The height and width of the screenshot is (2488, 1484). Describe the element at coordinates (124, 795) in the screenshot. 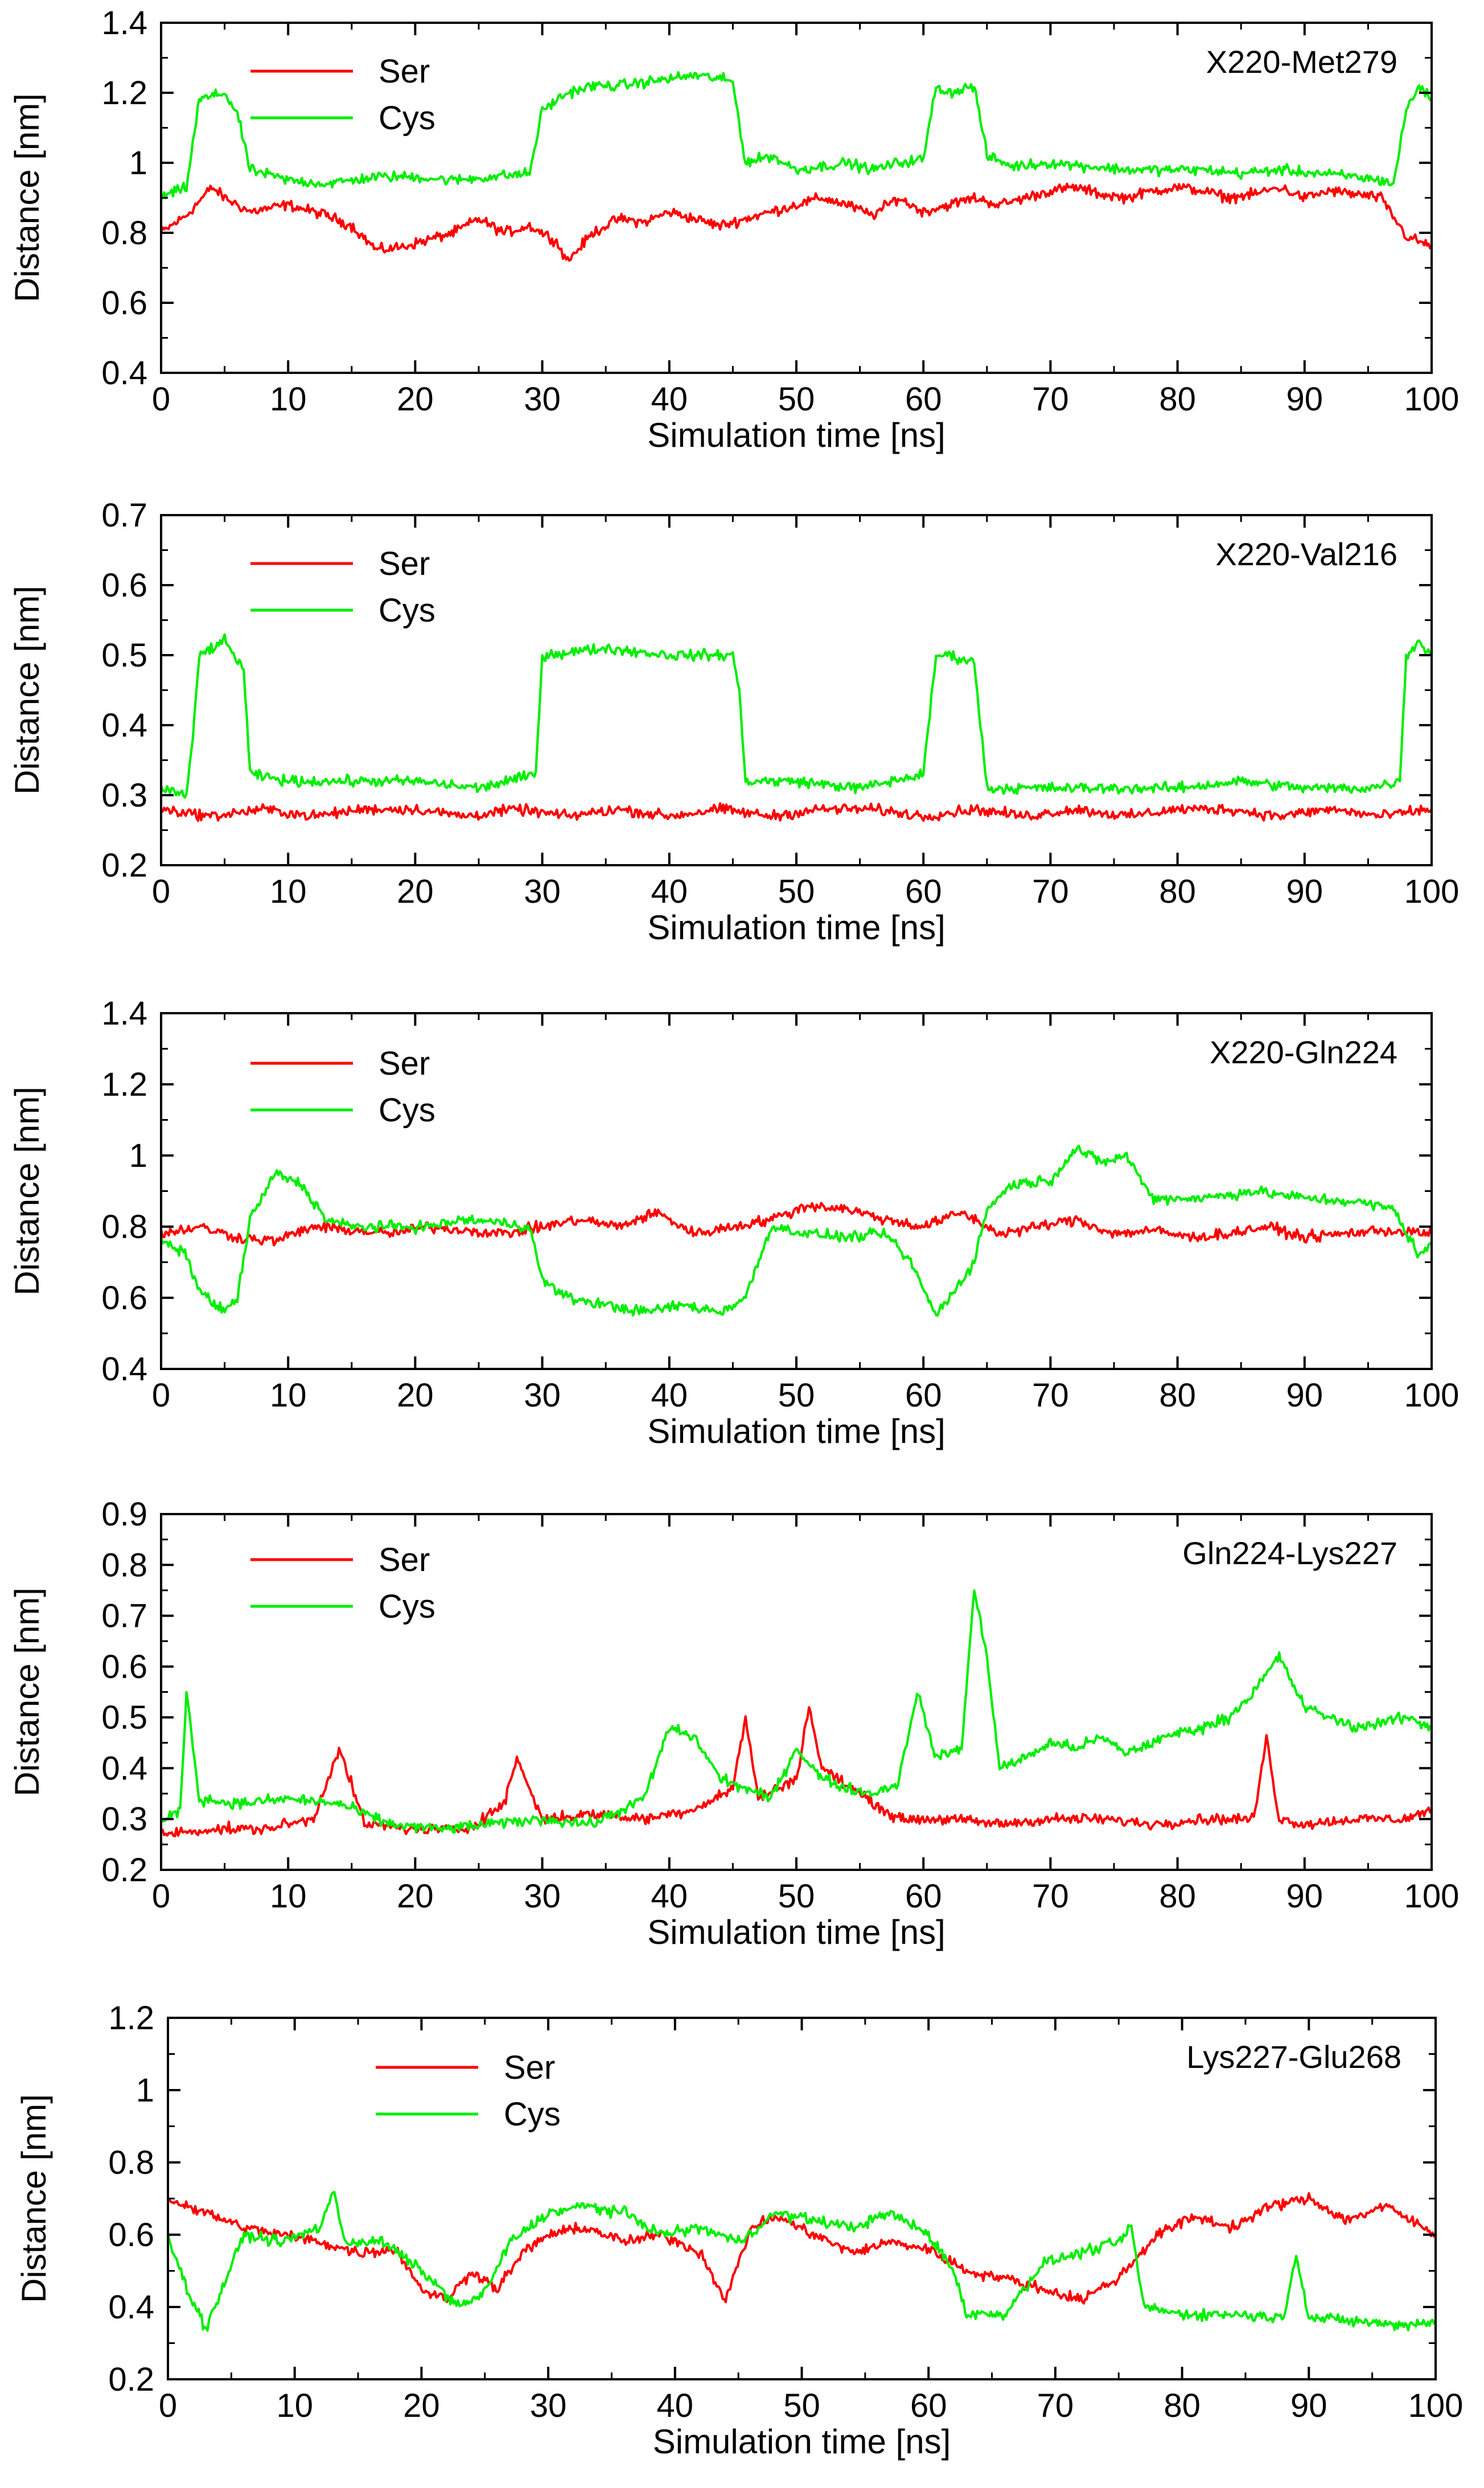

I see `y-tick-label: 0.3` at that location.